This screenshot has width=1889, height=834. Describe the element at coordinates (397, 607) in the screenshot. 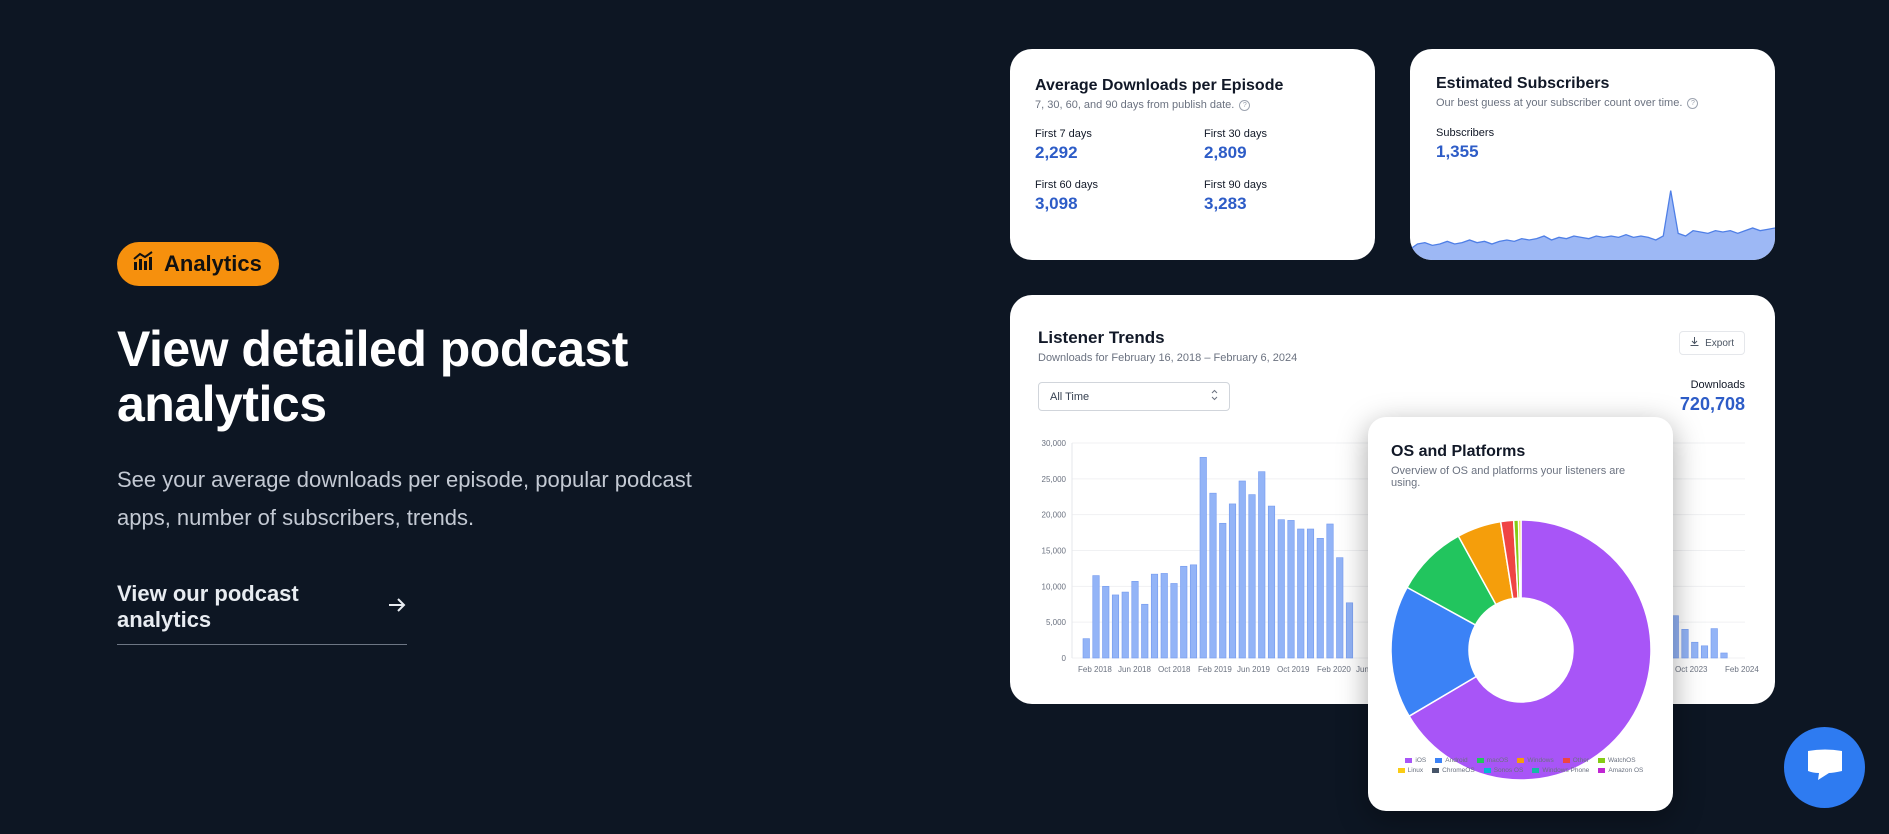

I see `arrow-right-icon` at that location.